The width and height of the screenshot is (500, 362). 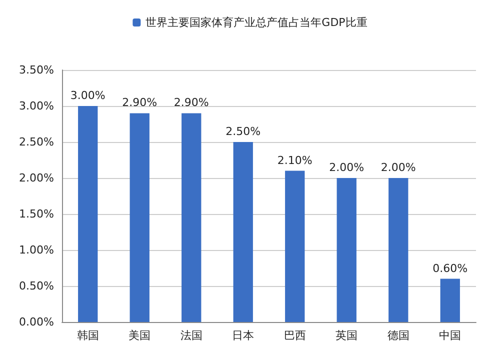 What do you see at coordinates (36, 214) in the screenshot?
I see `y-tick-label: 1.50%` at bounding box center [36, 214].